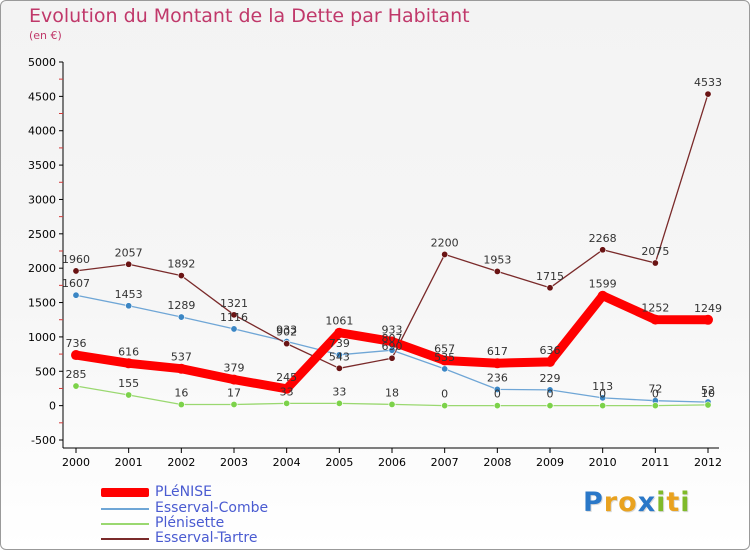 Image resolution: width=750 pixels, height=550 pixels. I want to click on logo-letter: t, so click(673, 502).